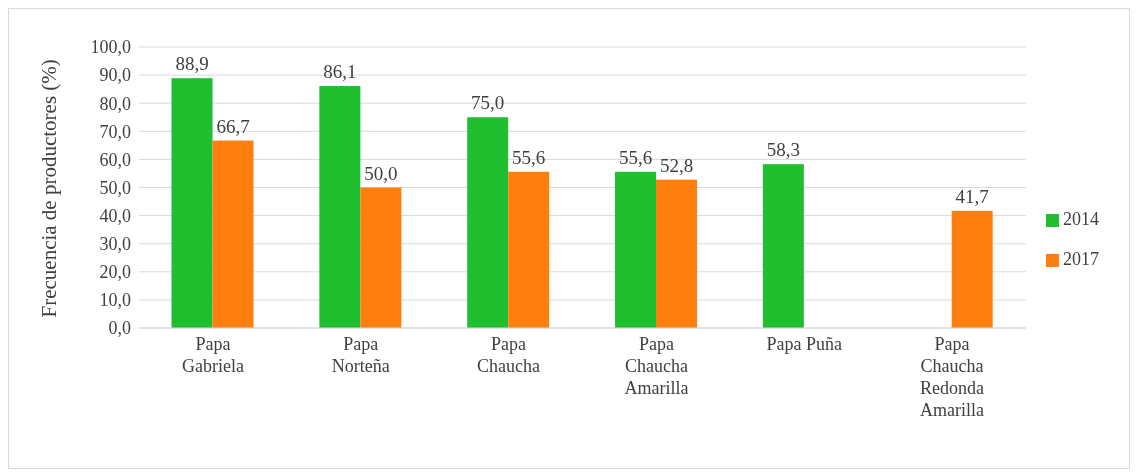 The width and height of the screenshot is (1136, 475). Describe the element at coordinates (804, 344) in the screenshot. I see `x-tick-label: Papa Puña` at that location.